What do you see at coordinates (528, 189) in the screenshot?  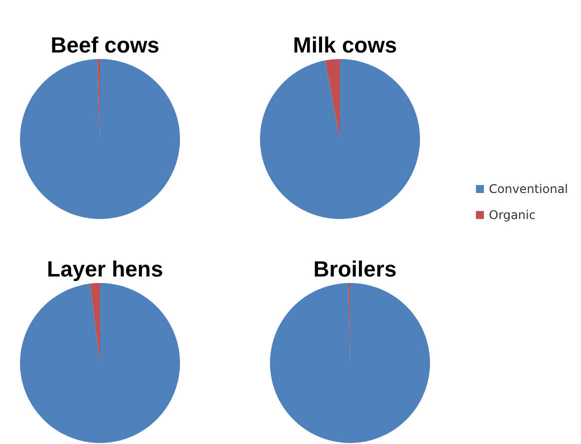 I see `legend-label: Conventional` at bounding box center [528, 189].